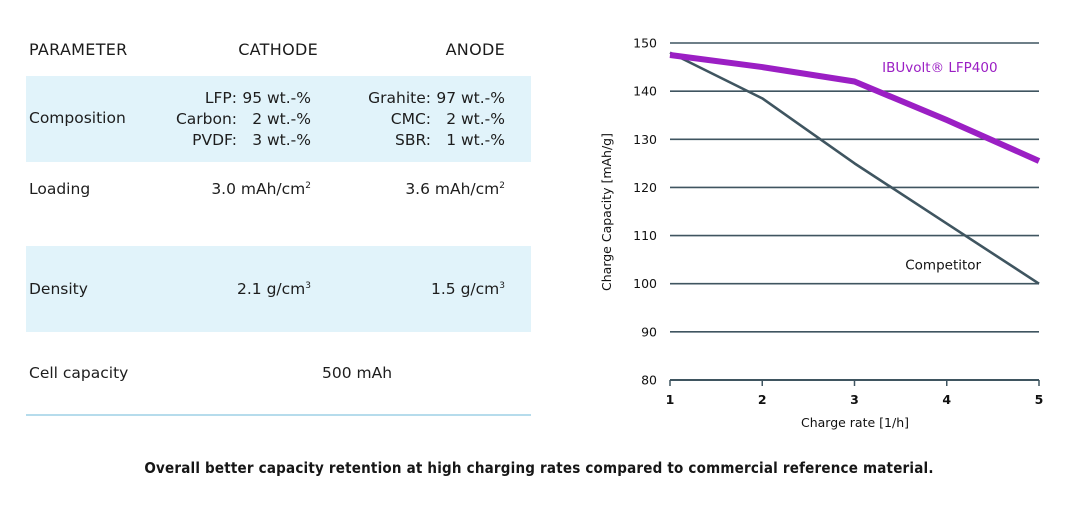 Image resolution: width=1078 pixels, height=510 pixels. I want to click on competitor-label: Competitor, so click(943, 265).